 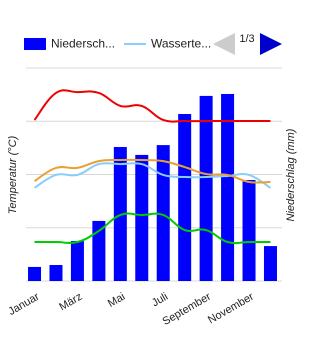 I want to click on prev-page, so click(x=224, y=44).